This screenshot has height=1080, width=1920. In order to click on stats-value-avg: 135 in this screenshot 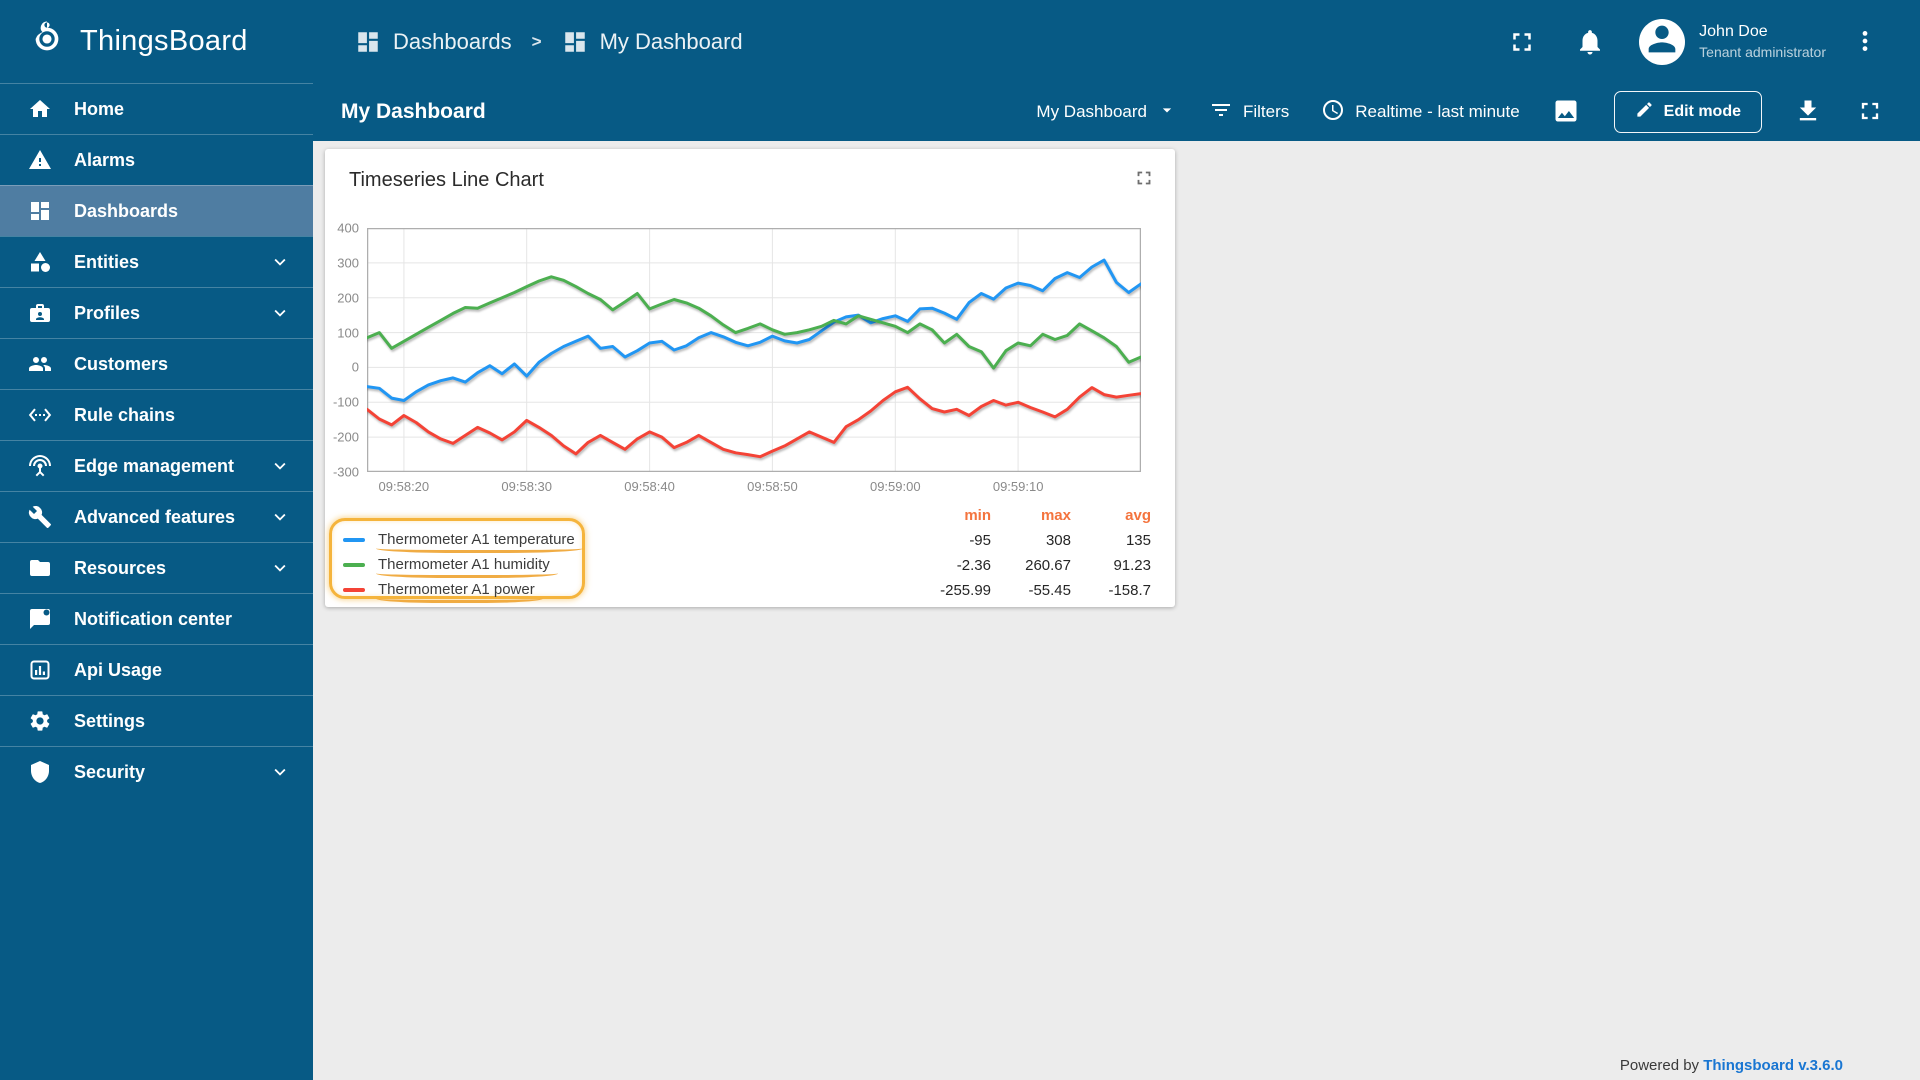, I will do `click(1138, 540)`.